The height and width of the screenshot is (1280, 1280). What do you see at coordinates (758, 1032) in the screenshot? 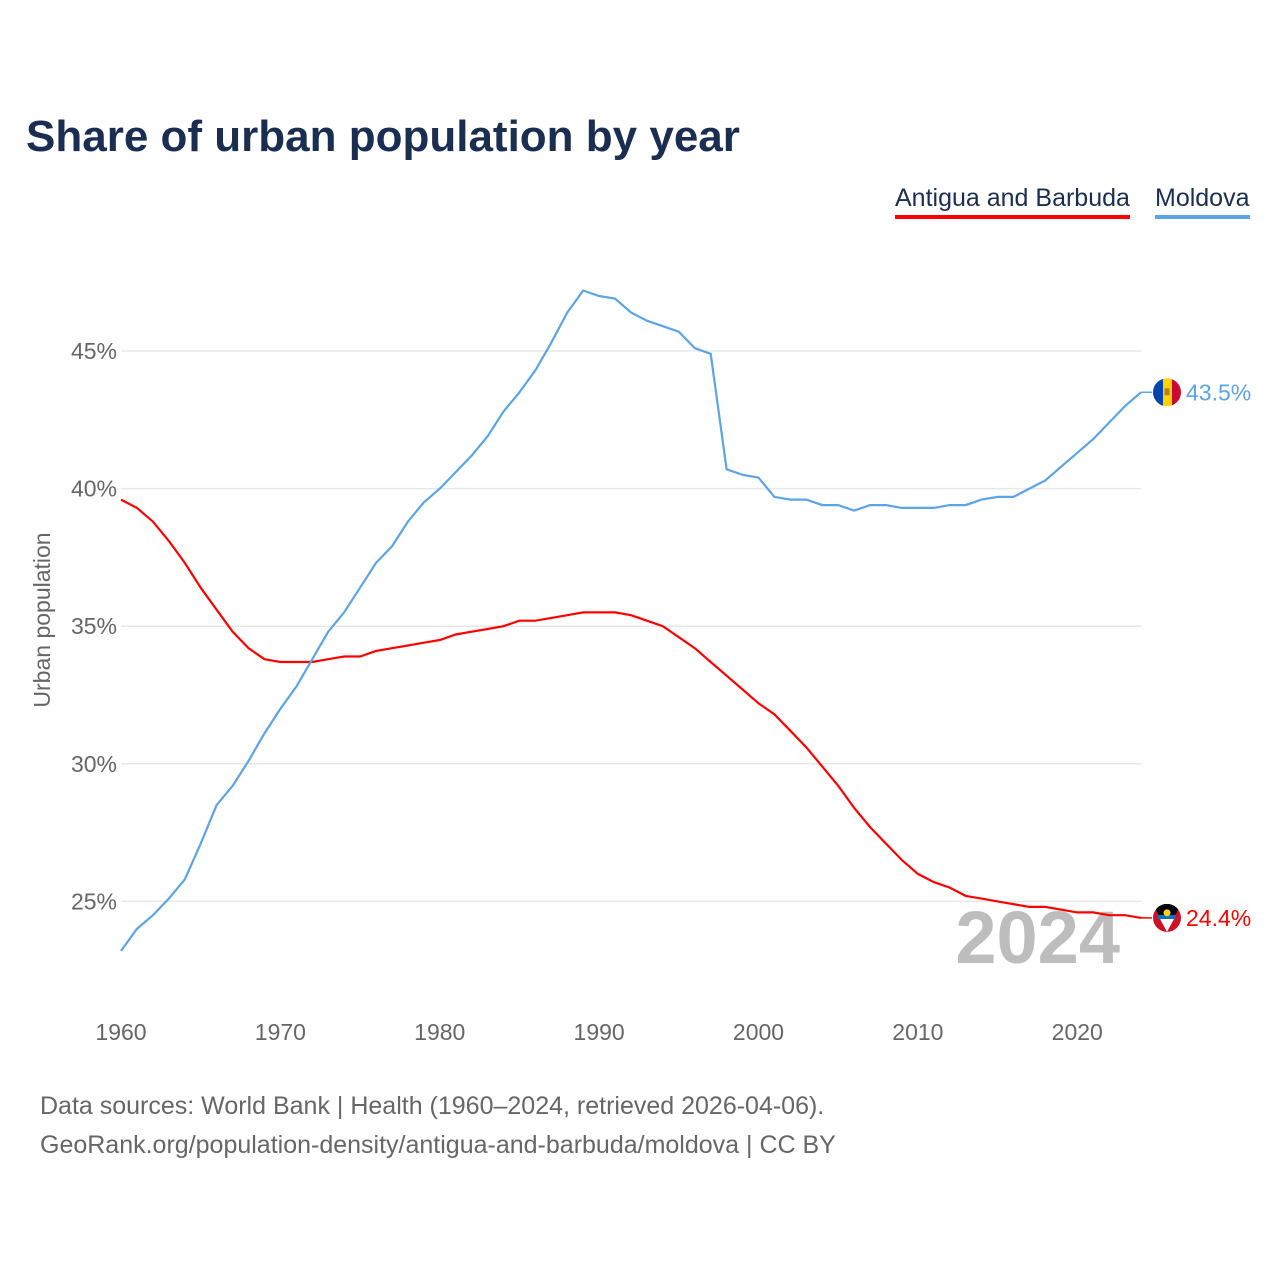
I see `x-tick-label: 2000` at bounding box center [758, 1032].